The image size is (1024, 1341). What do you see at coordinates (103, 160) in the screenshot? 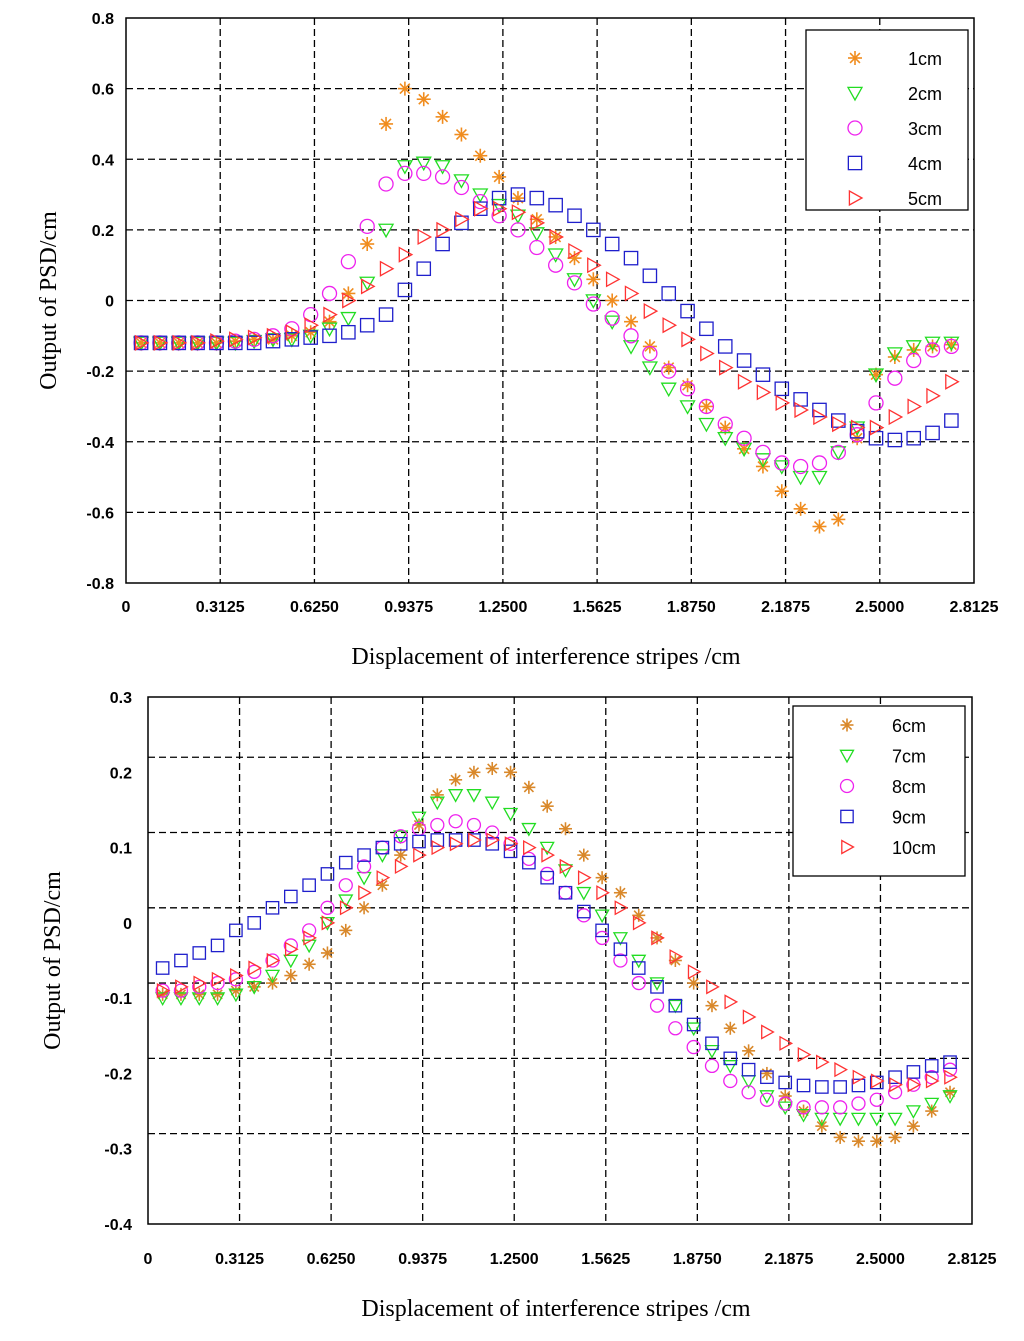
I see `y-tick-label: 0.4` at bounding box center [103, 160].